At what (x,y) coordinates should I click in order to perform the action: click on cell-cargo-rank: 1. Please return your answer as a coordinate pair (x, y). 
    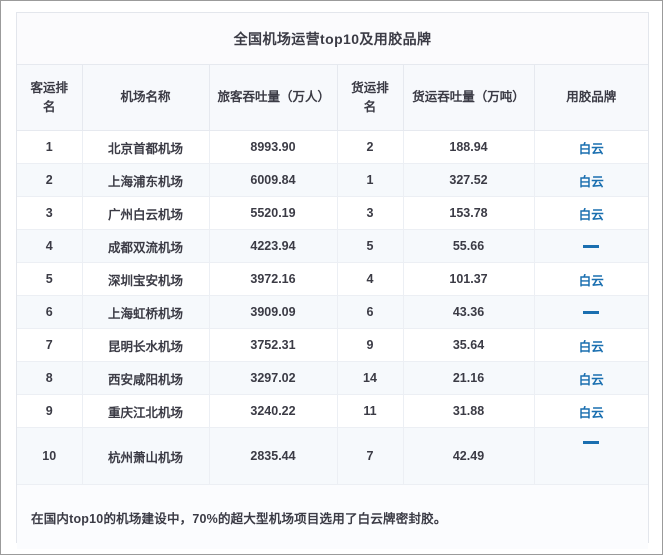
    Looking at the image, I should click on (370, 180).